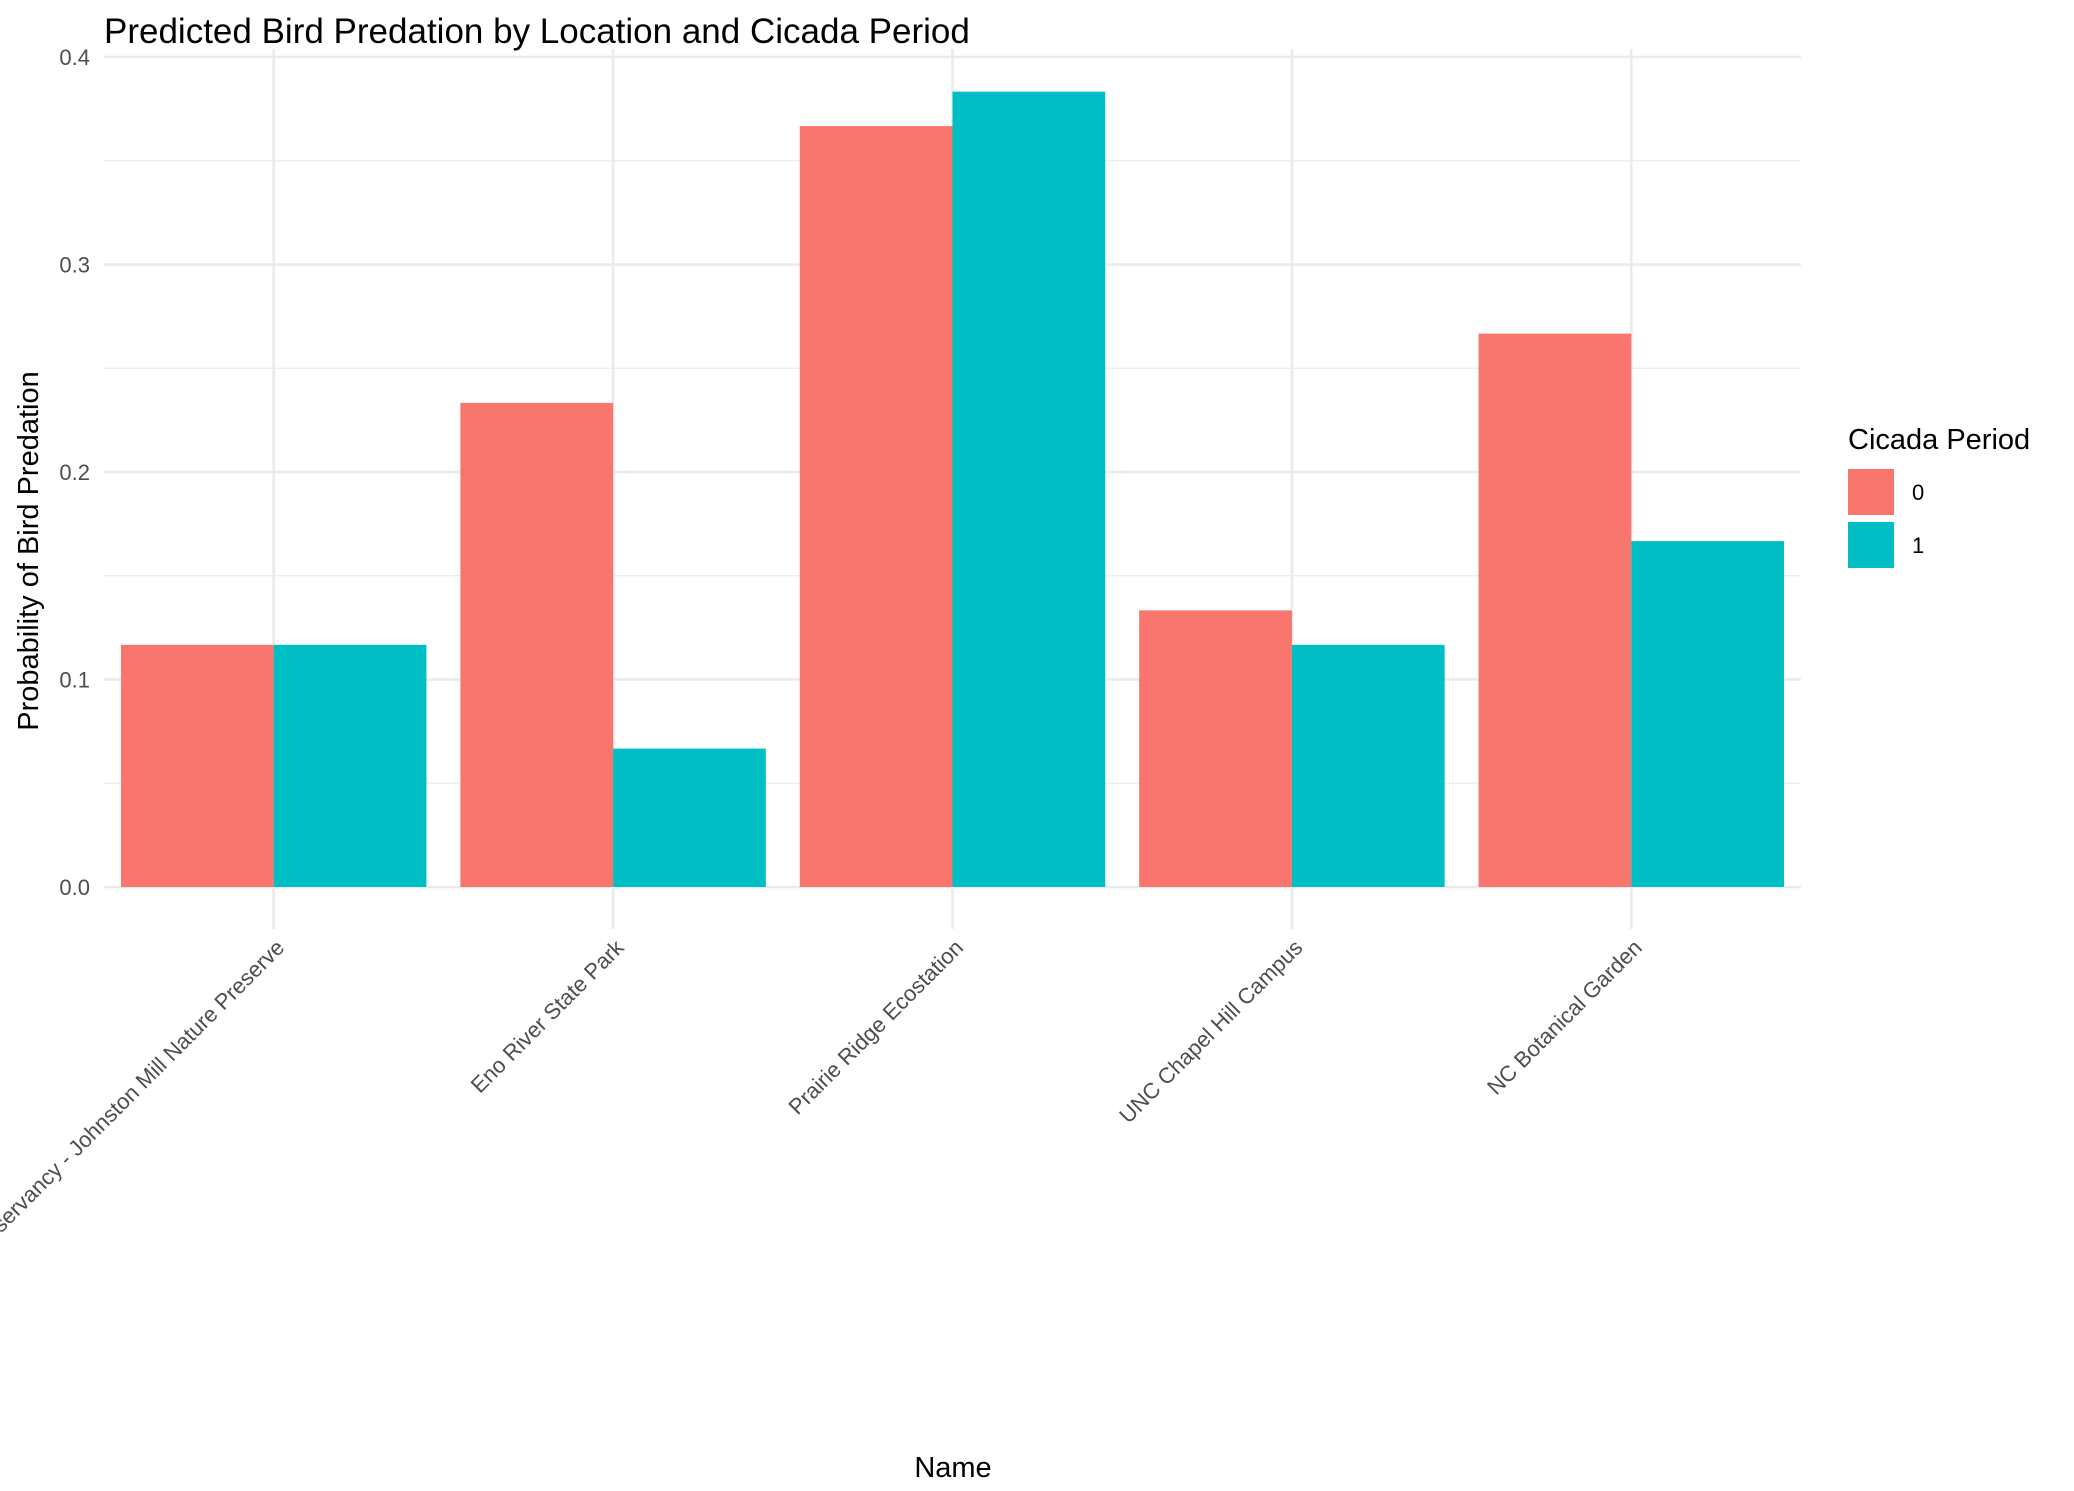  What do you see at coordinates (29, 550) in the screenshot?
I see `y-axis-title: Probability of Bird Predation` at bounding box center [29, 550].